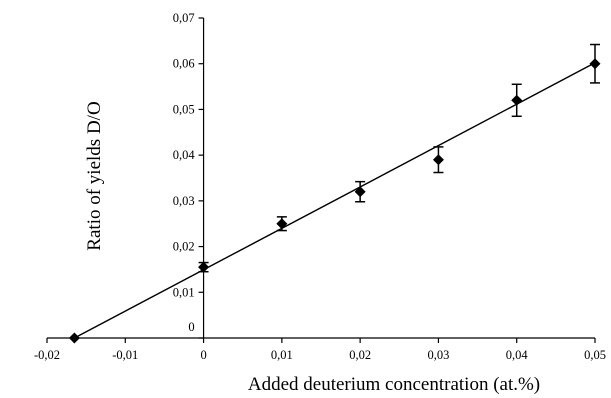 The image size is (611, 398). Describe the element at coordinates (360, 355) in the screenshot. I see `x-tick-label: 0,02` at that location.